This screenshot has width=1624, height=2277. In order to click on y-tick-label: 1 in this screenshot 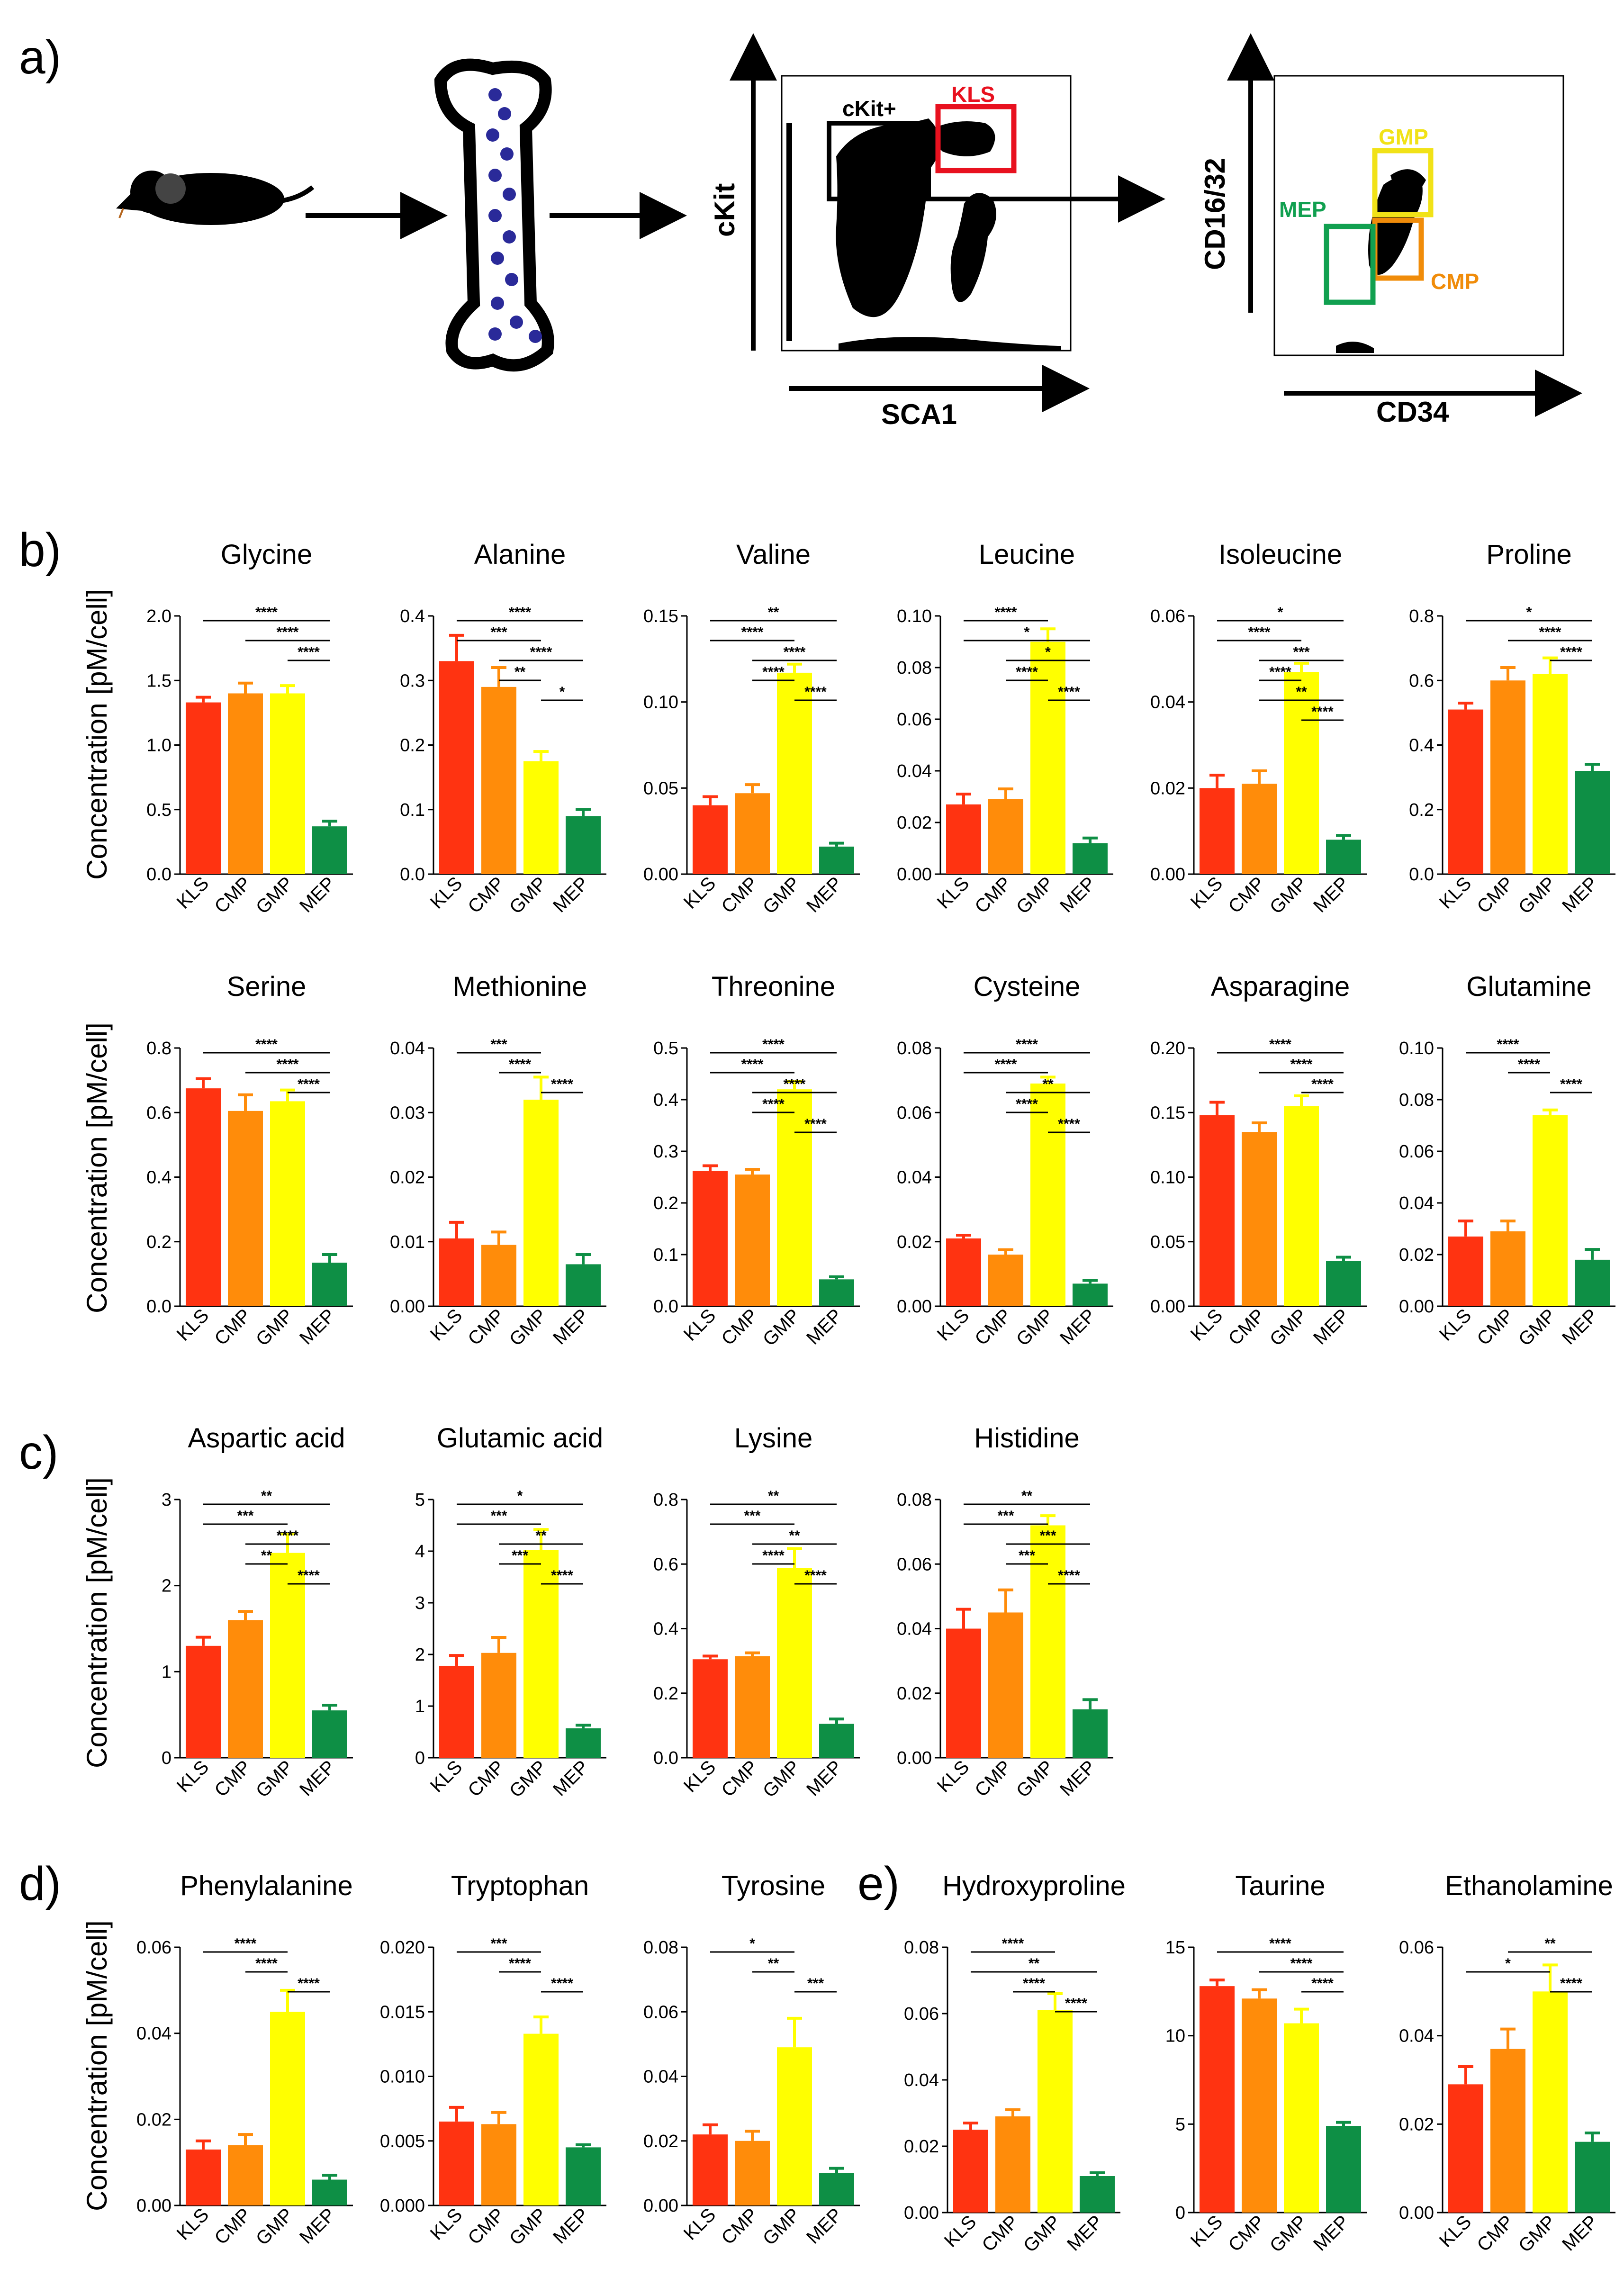, I will do `click(166, 1672)`.